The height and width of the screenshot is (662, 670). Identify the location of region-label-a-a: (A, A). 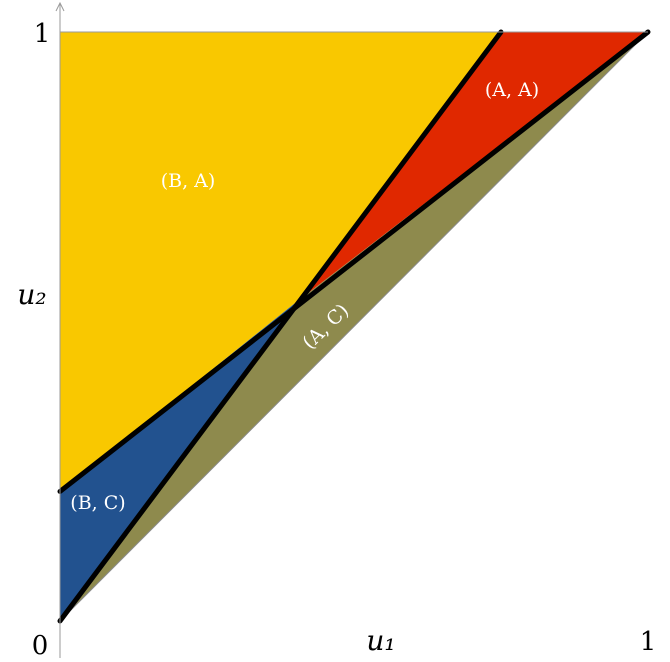
(512, 90).